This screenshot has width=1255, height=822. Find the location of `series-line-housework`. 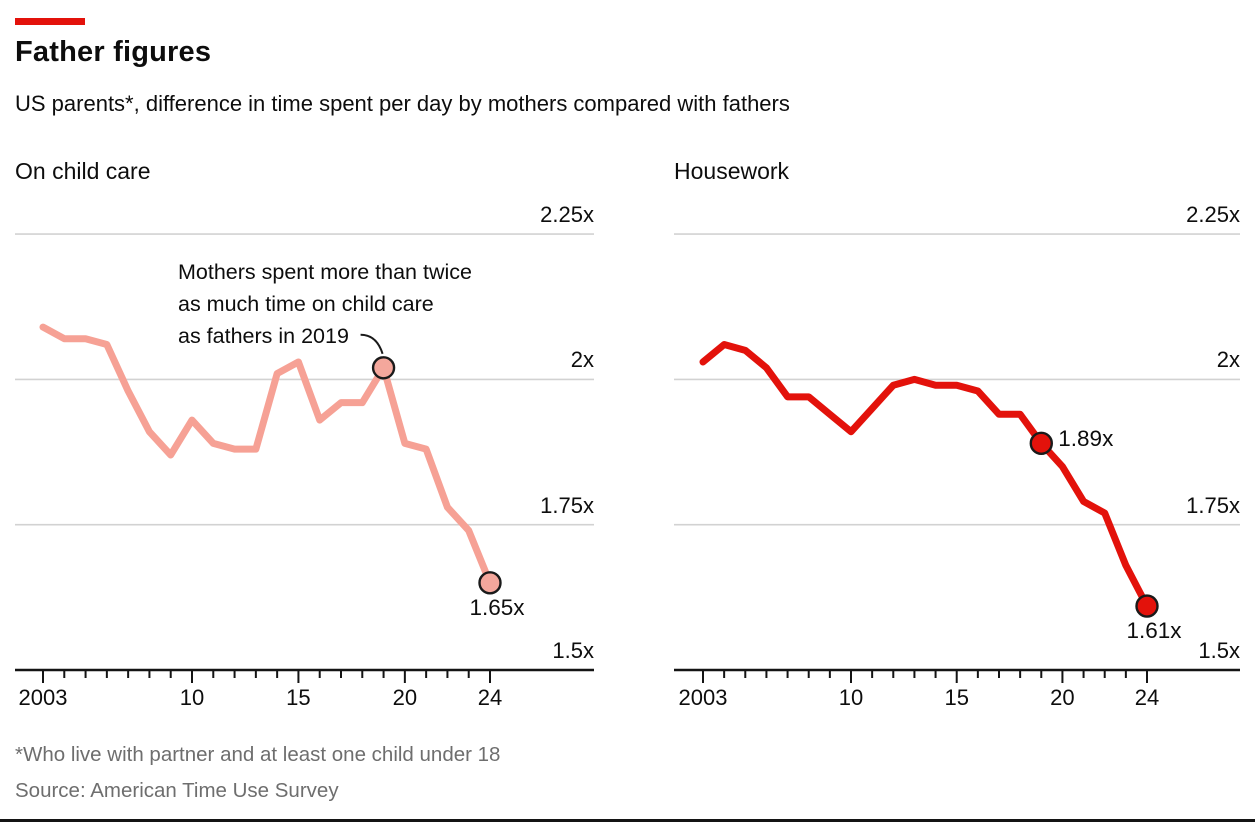

series-line-housework is located at coordinates (925, 475).